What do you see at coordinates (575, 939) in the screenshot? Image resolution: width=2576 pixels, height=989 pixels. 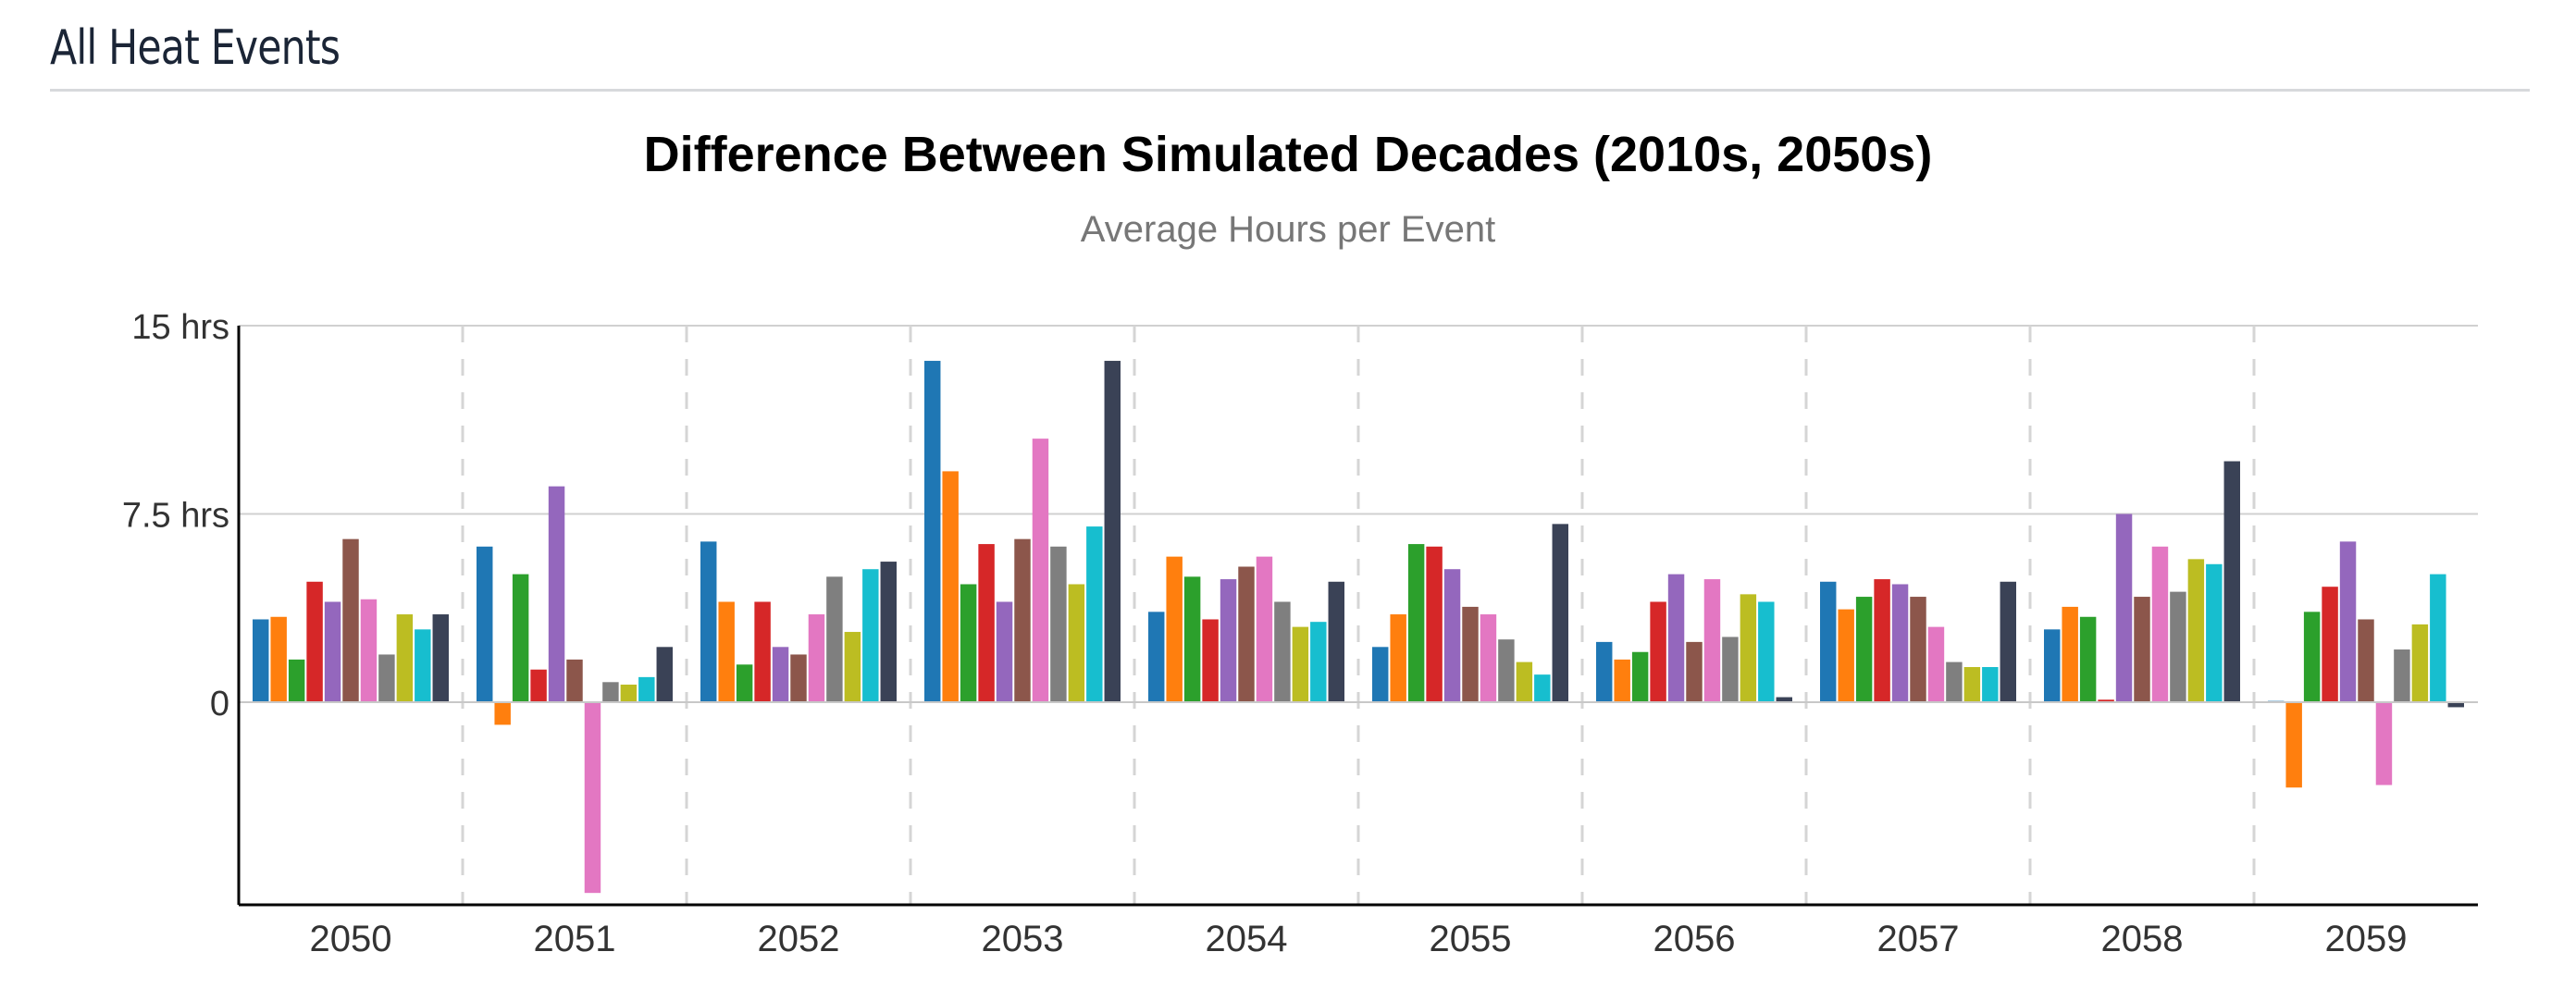 I see `x-tick-label: 2051` at bounding box center [575, 939].